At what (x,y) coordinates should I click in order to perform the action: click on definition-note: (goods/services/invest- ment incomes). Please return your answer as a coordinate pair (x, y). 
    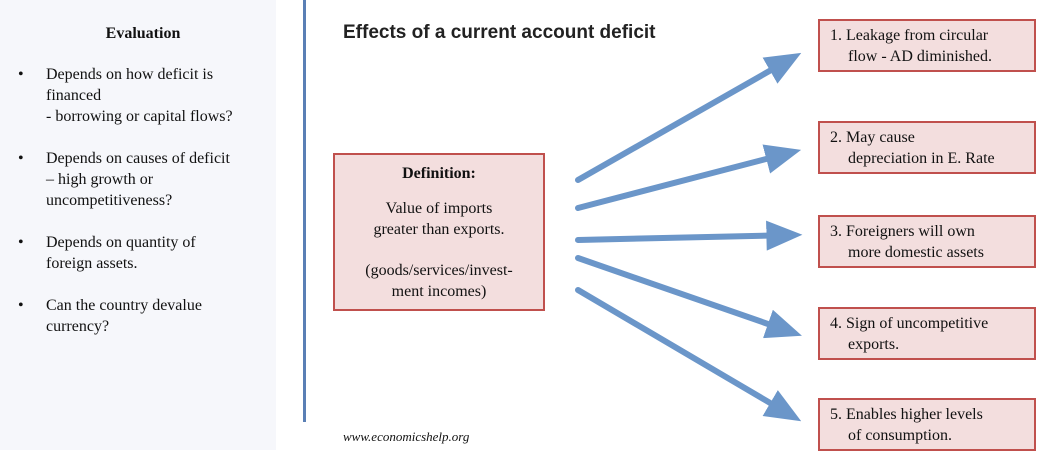
    Looking at the image, I should click on (439, 281).